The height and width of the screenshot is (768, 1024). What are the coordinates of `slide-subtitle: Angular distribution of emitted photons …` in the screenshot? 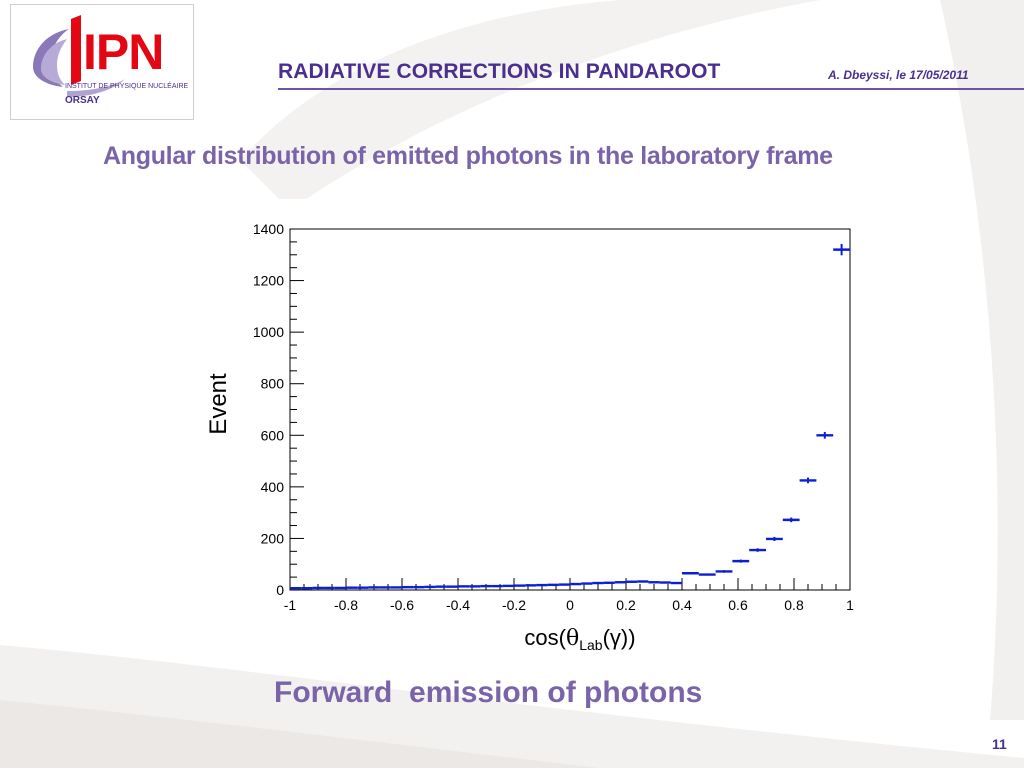 It's located at (468, 156).